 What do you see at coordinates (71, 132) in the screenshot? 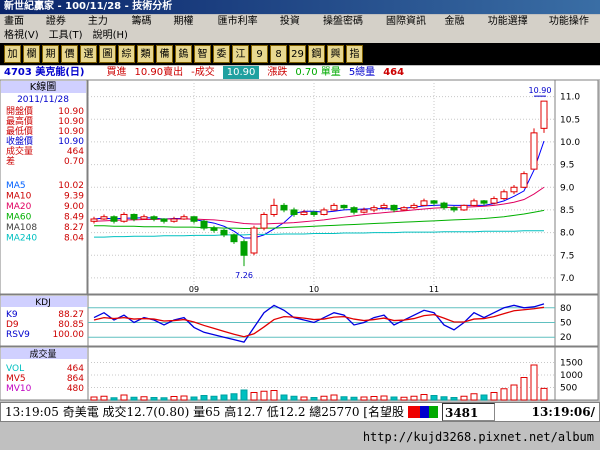
I see `info-value: 10.90` at bounding box center [71, 132].